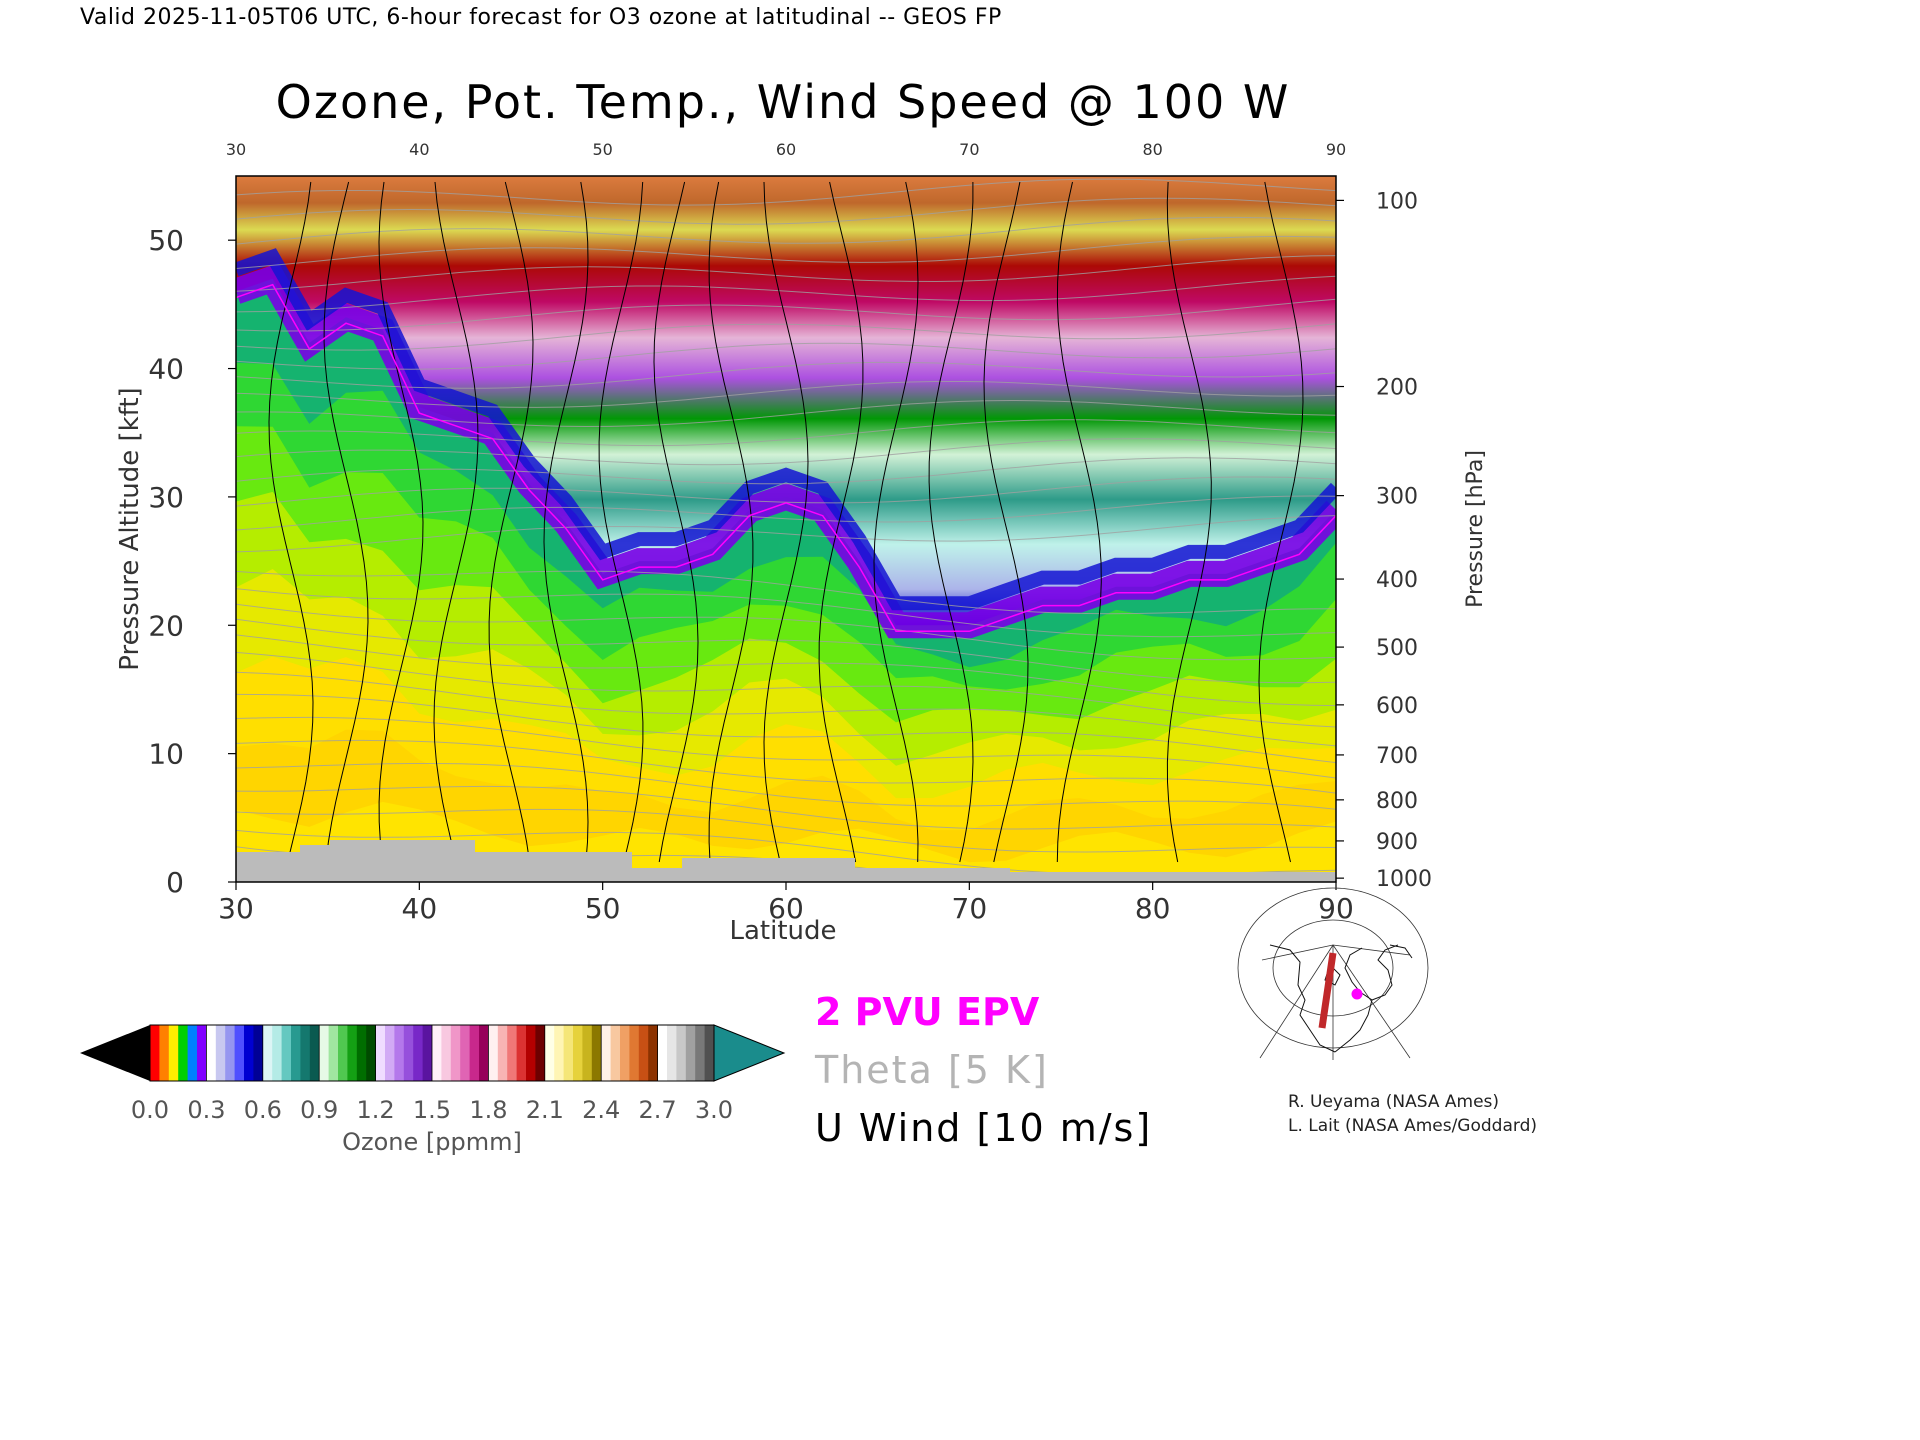  I want to click on map-coastlines, so click(1341, 998).